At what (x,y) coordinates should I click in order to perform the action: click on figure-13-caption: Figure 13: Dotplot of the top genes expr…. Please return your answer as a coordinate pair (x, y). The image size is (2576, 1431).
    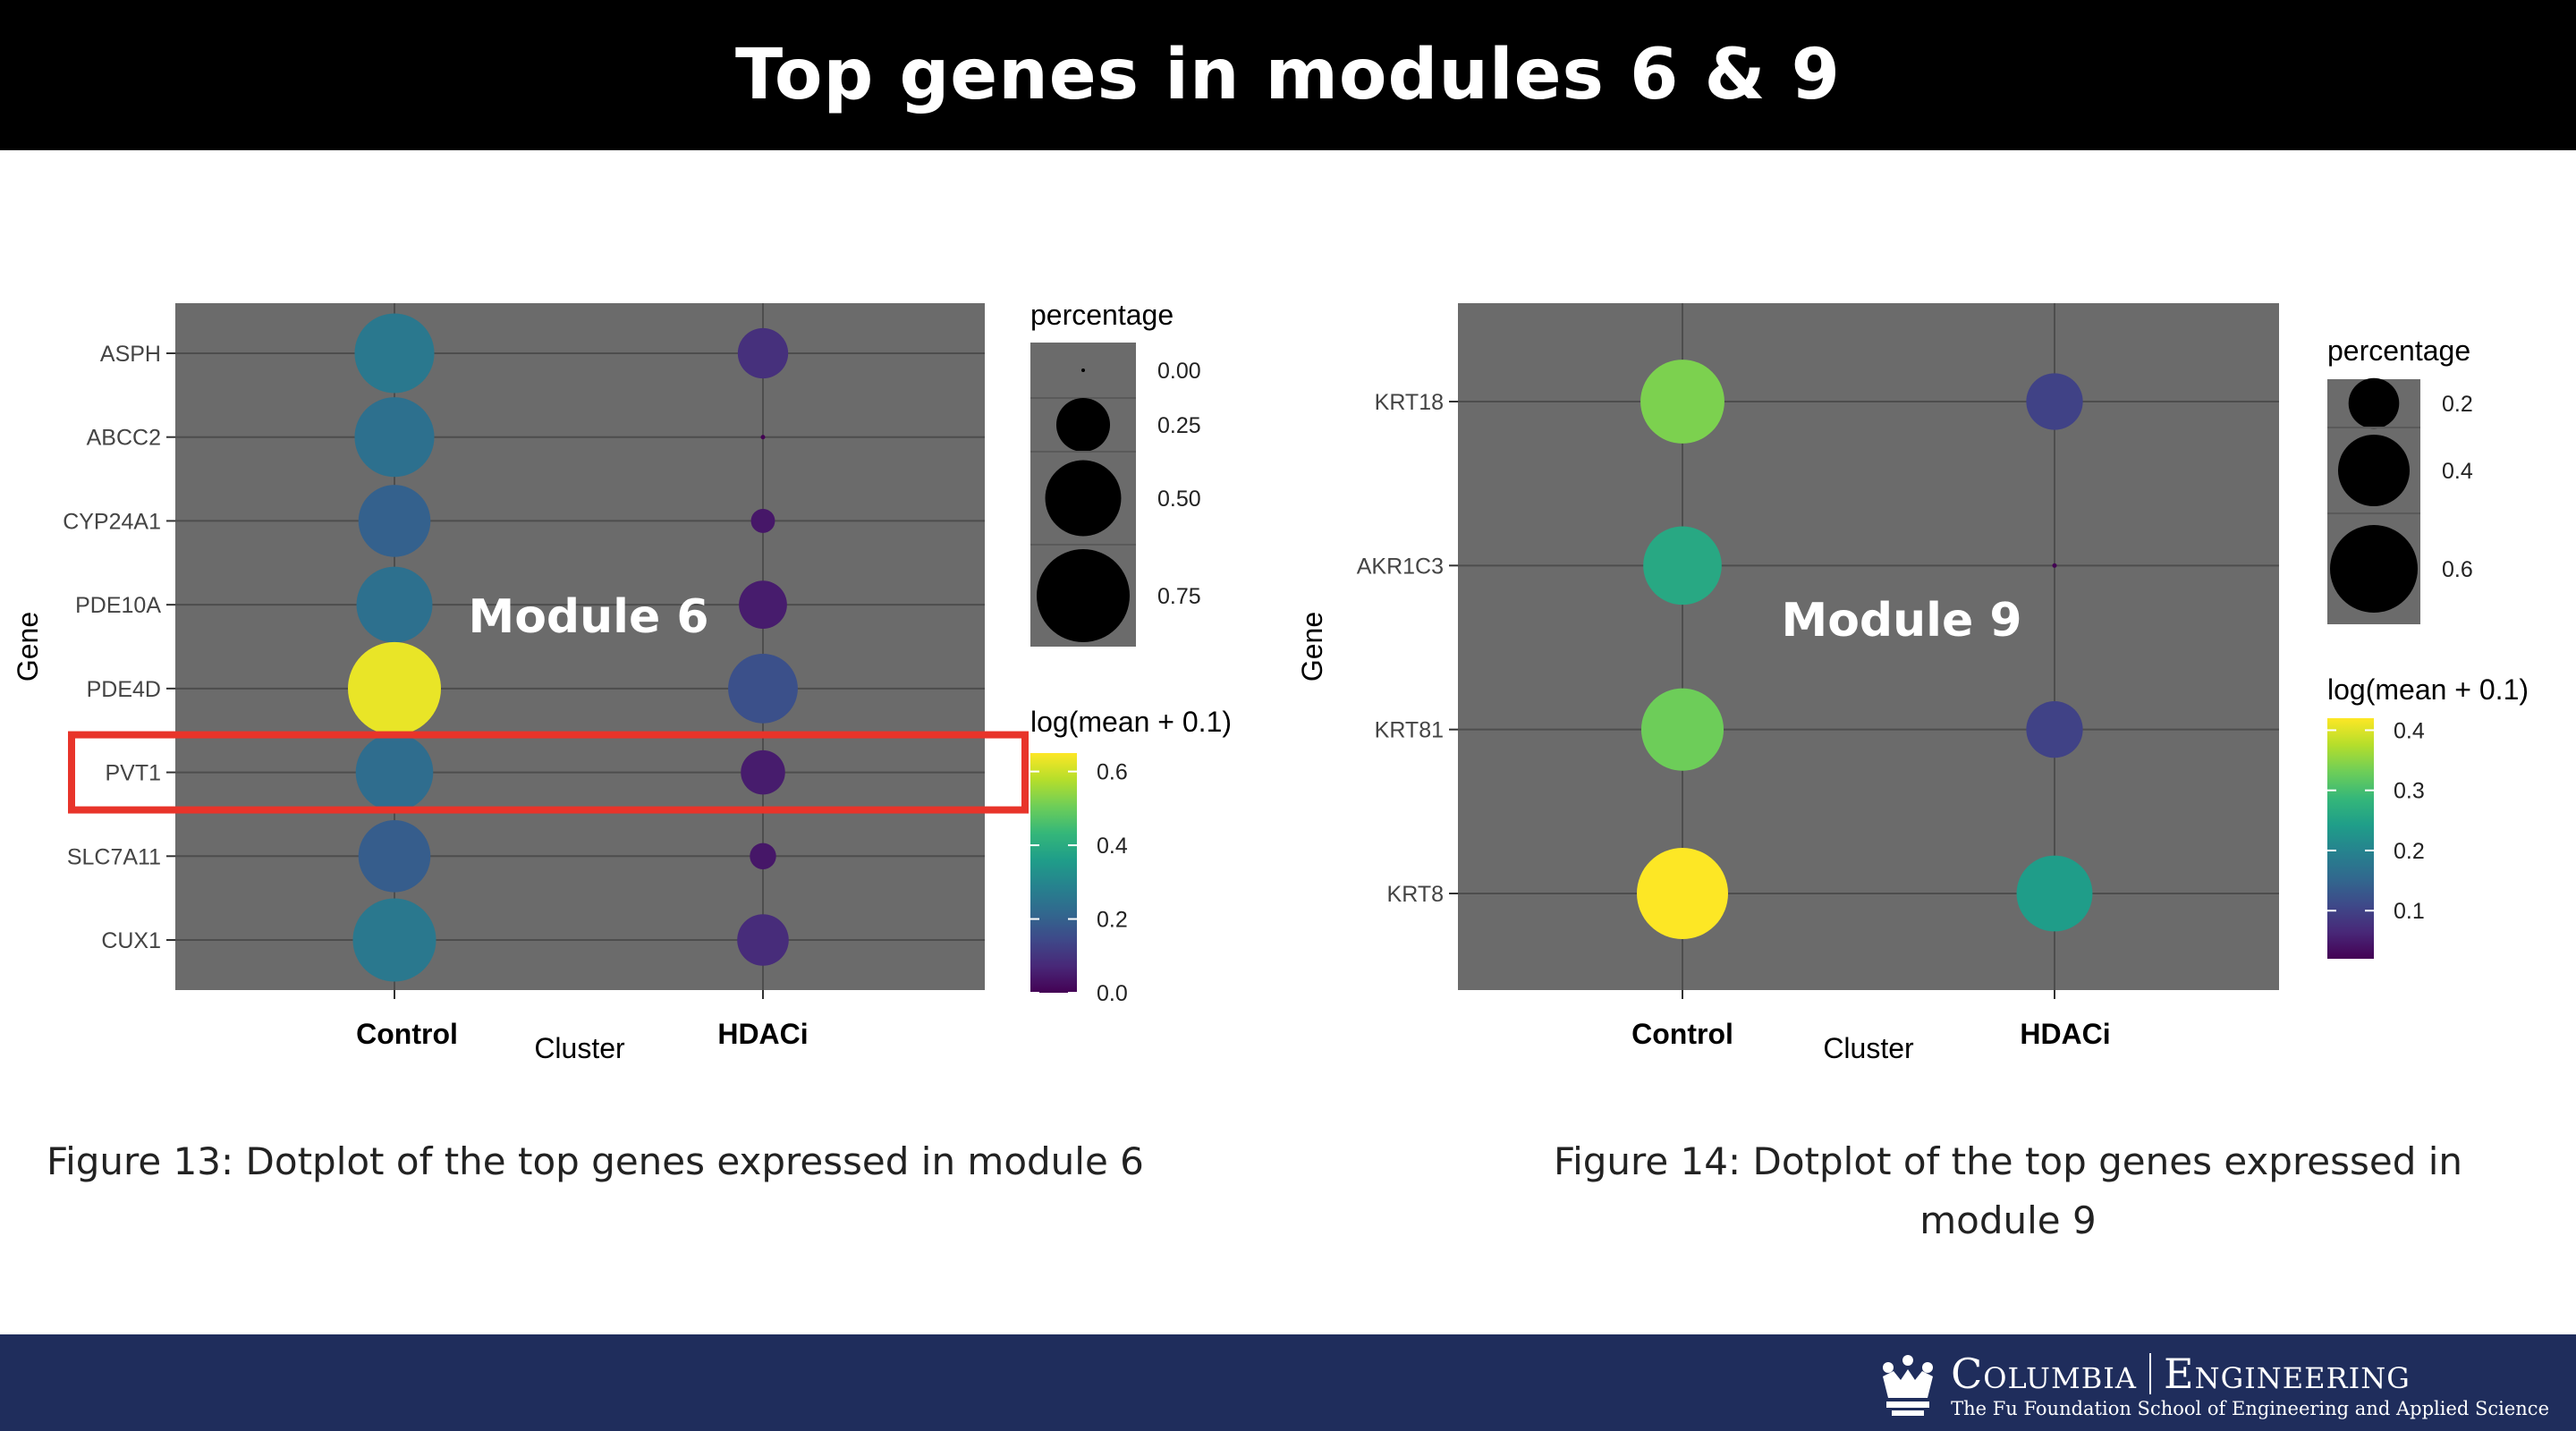
    Looking at the image, I should click on (628, 1162).